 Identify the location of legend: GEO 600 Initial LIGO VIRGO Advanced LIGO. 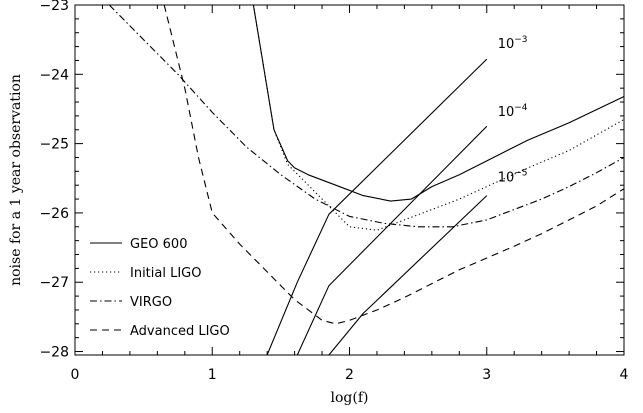
(160, 288).